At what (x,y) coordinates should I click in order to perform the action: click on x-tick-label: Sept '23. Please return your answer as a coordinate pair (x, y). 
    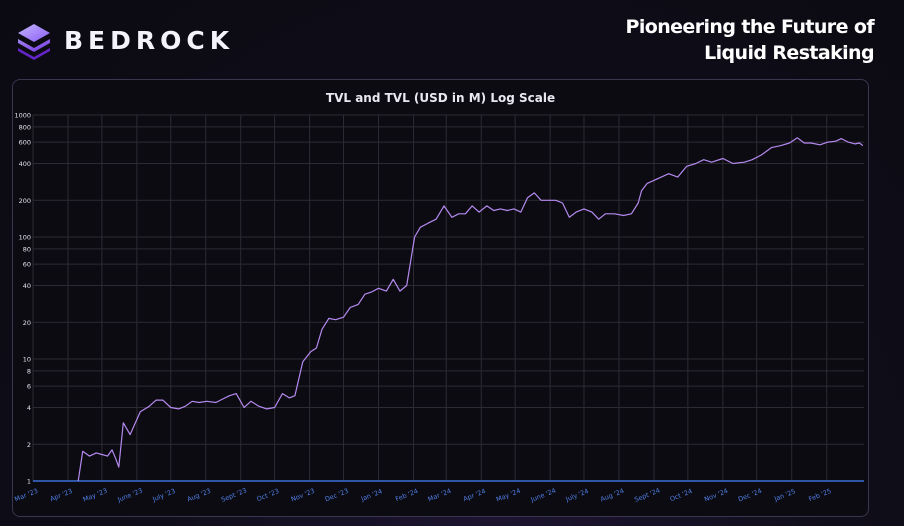
    Looking at the image, I should click on (234, 495).